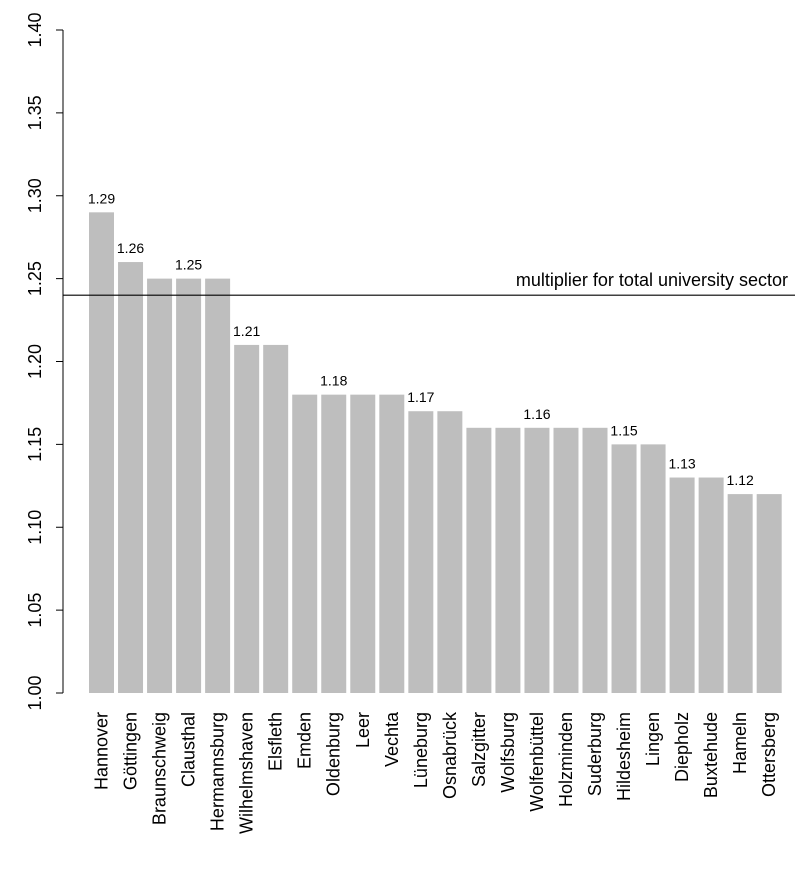 This screenshot has width=795, height=876. I want to click on x-tick-label: Diepholz, so click(682, 747).